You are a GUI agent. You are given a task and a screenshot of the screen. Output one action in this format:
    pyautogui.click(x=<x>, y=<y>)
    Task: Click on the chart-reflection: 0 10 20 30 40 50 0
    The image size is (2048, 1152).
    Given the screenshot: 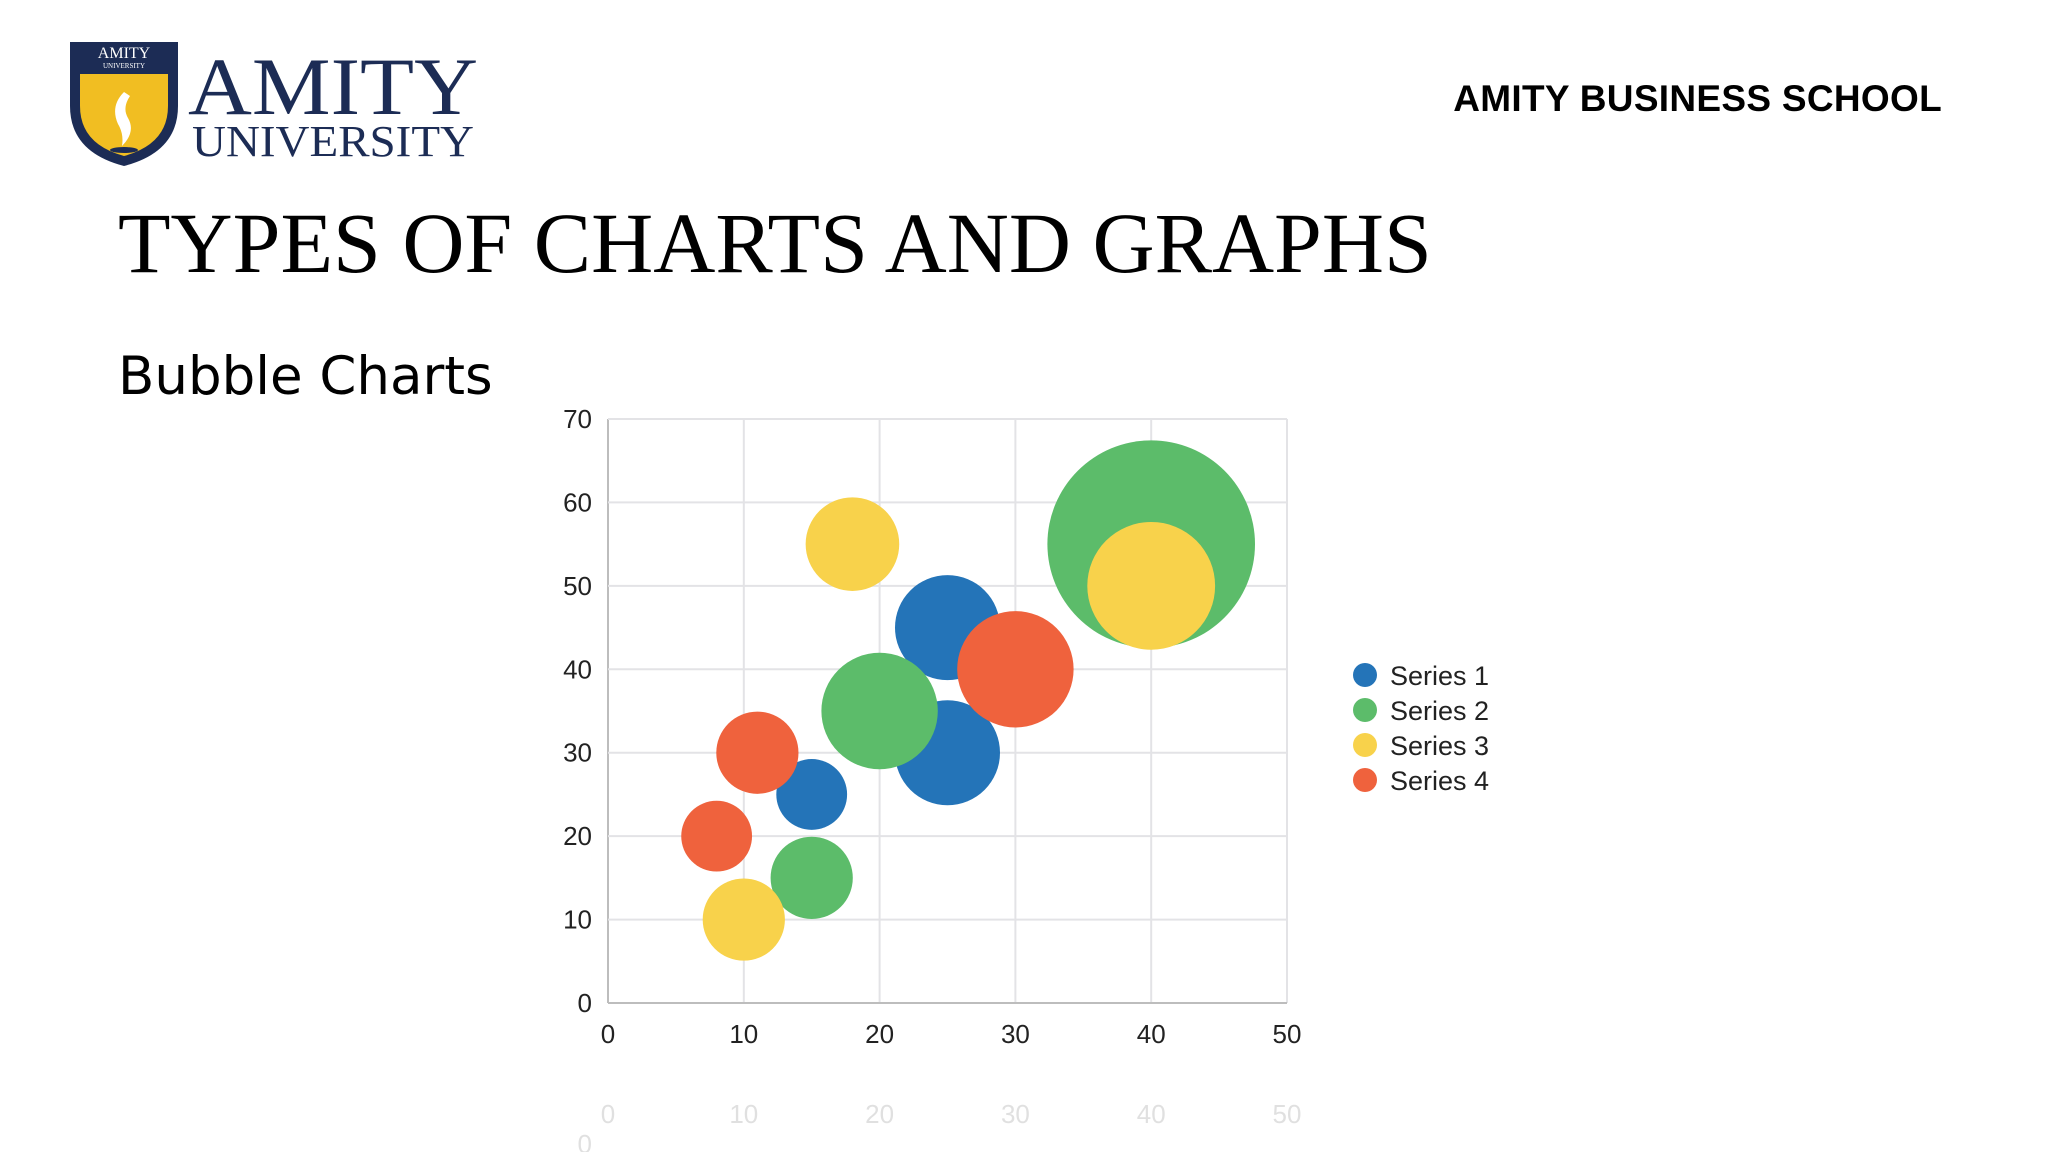 What is the action you would take?
    pyautogui.click(x=940, y=1125)
    